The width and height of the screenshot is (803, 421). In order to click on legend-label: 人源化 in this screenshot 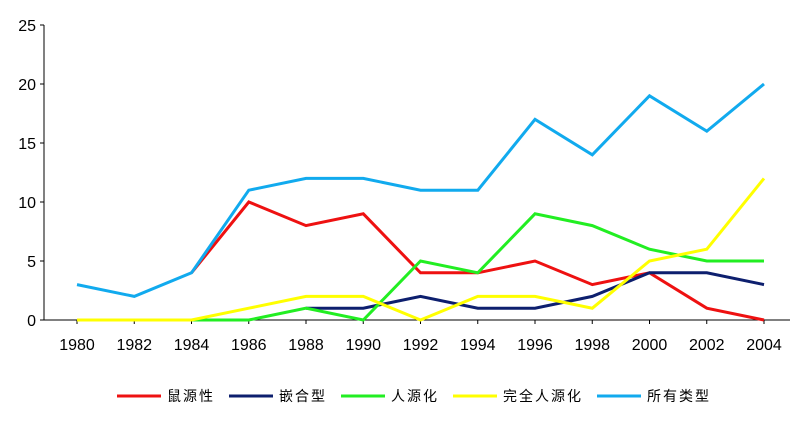, I will do `click(415, 397)`.